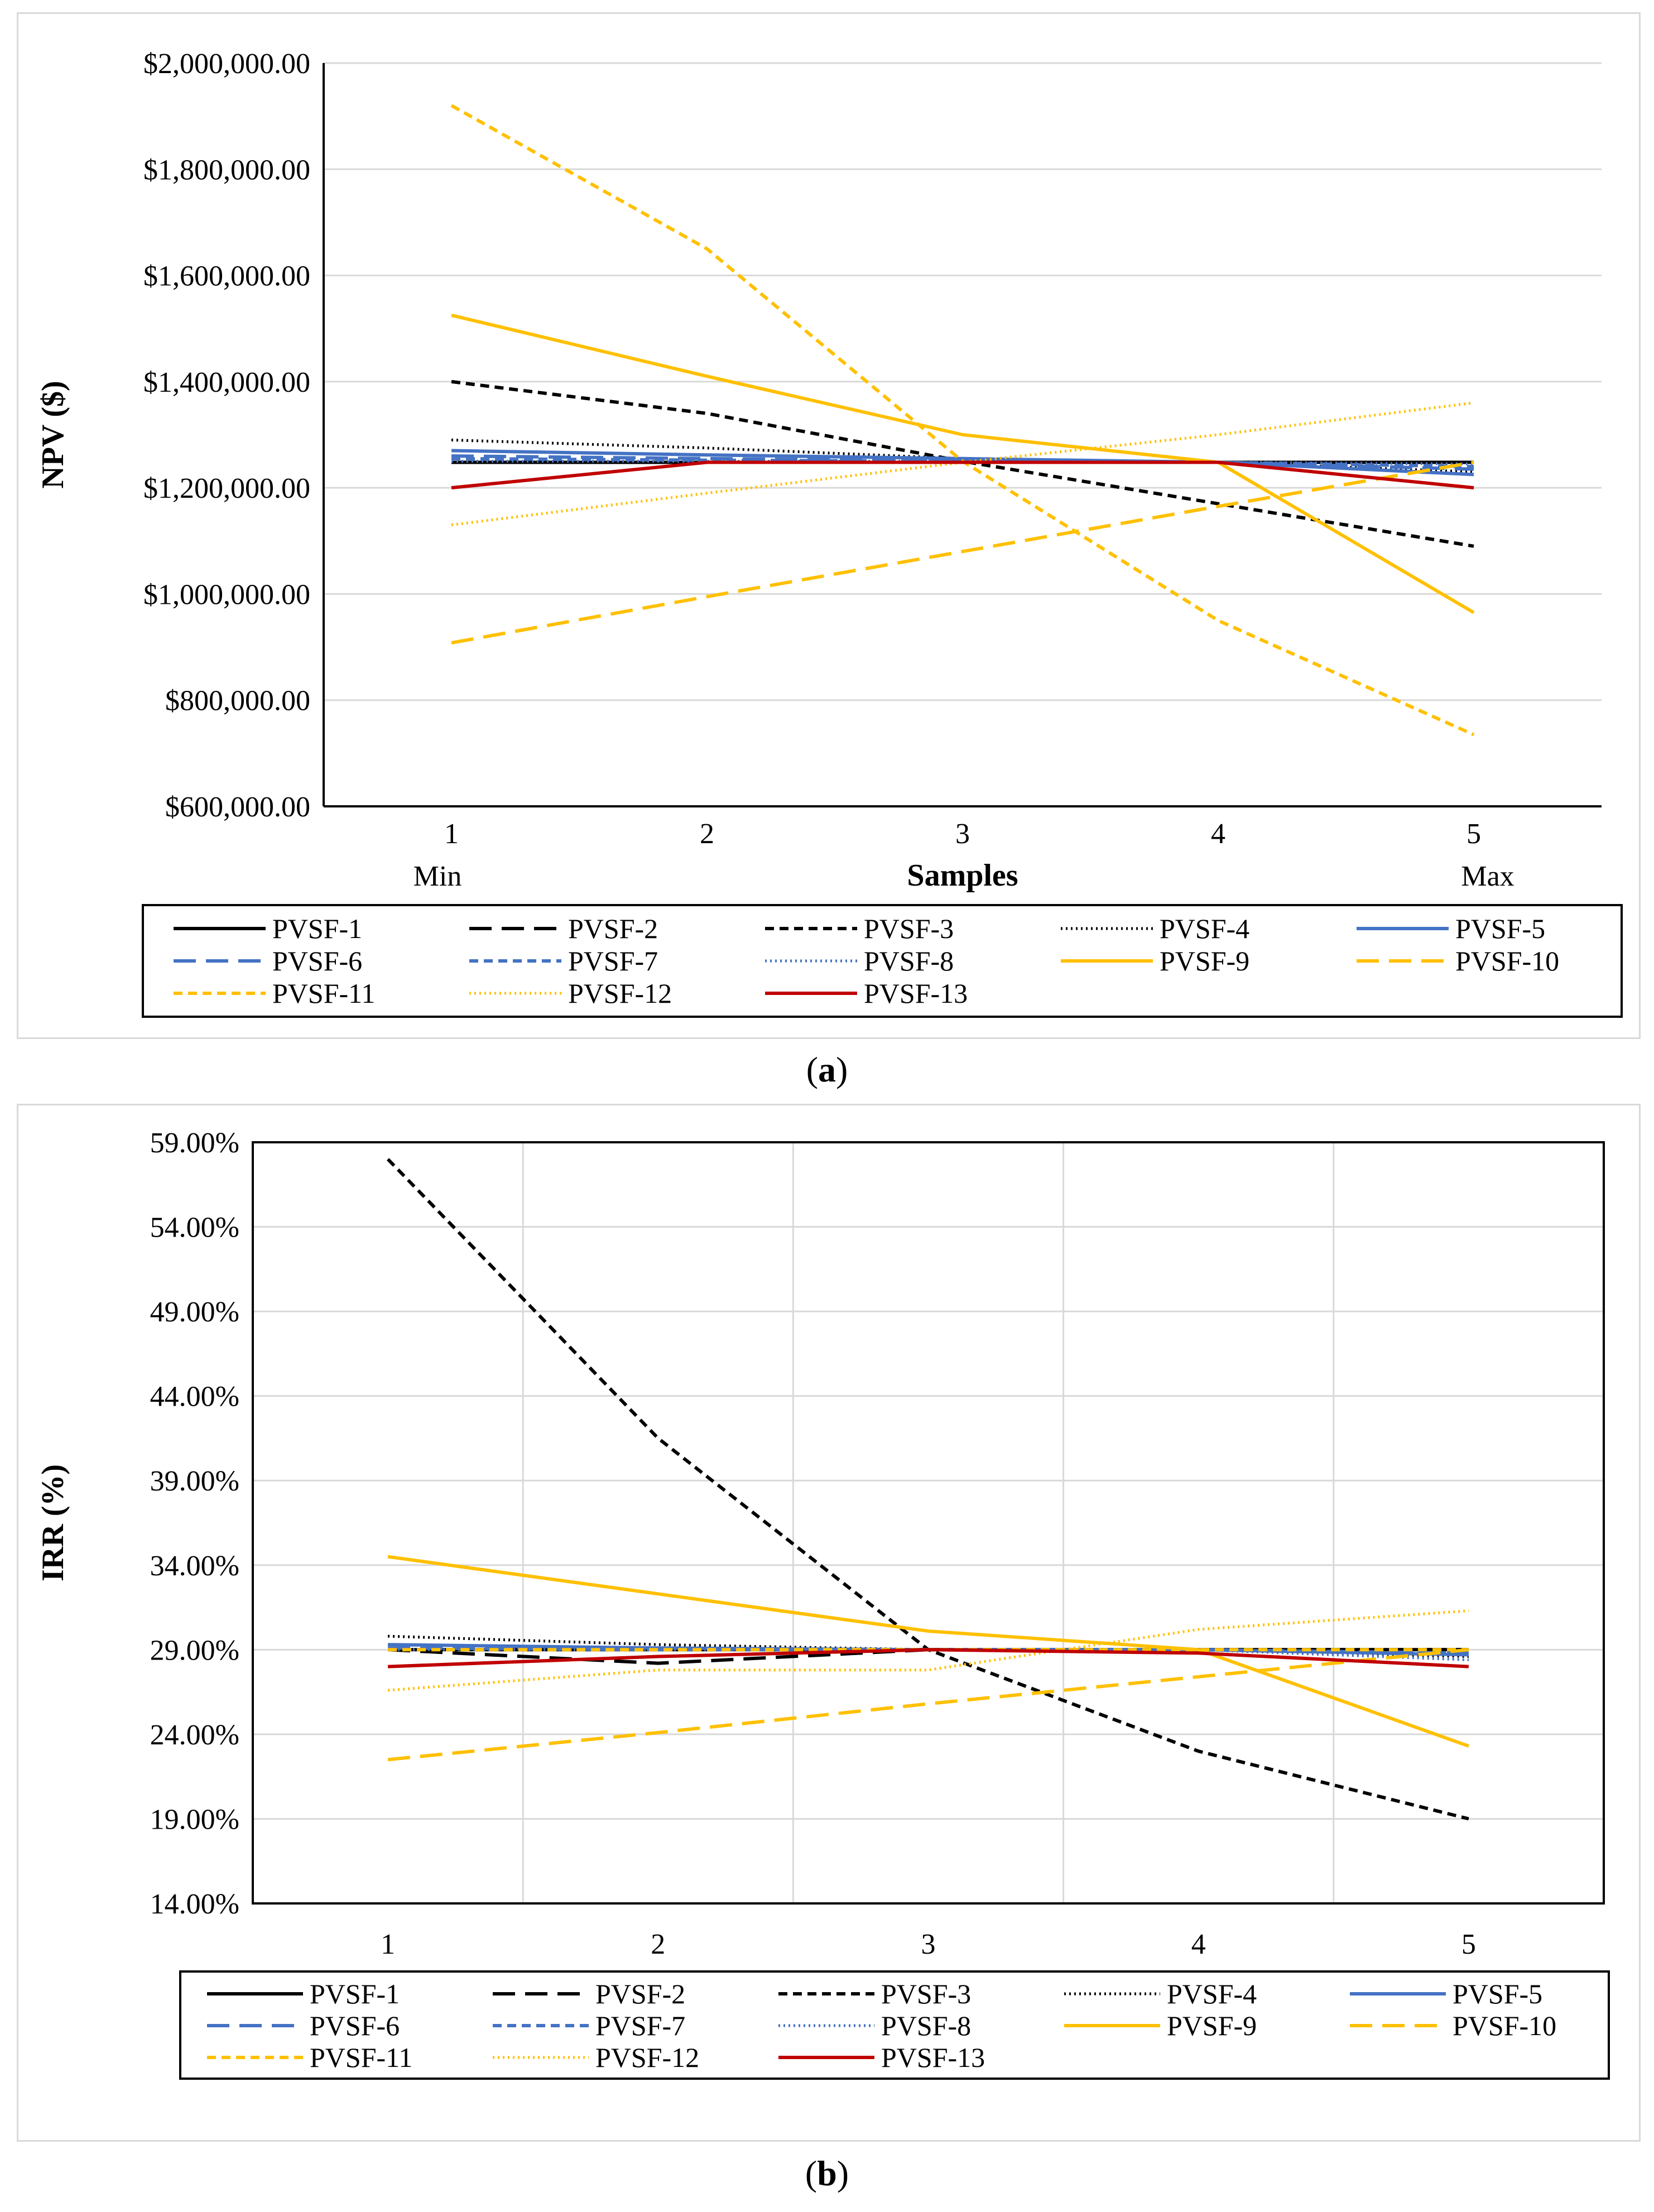  I want to click on y-tick-label: 49.00%, so click(194, 1312).